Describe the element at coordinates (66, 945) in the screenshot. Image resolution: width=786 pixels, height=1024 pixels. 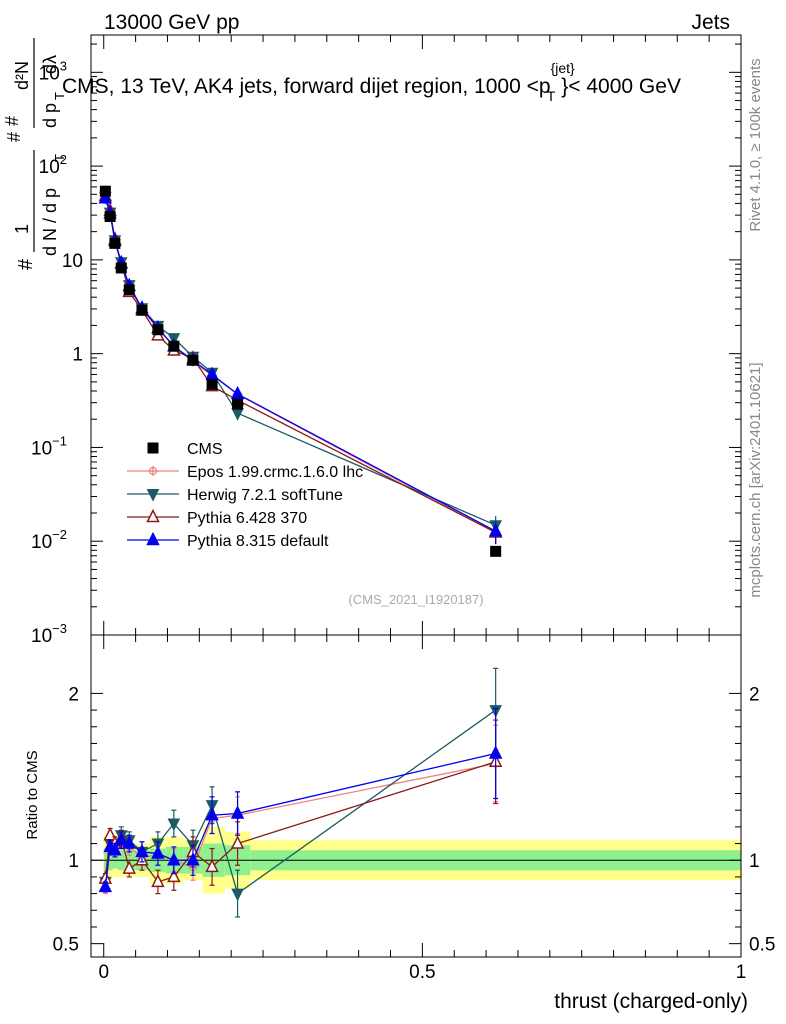
I see `ratio-ytick-label: 0.5` at that location.